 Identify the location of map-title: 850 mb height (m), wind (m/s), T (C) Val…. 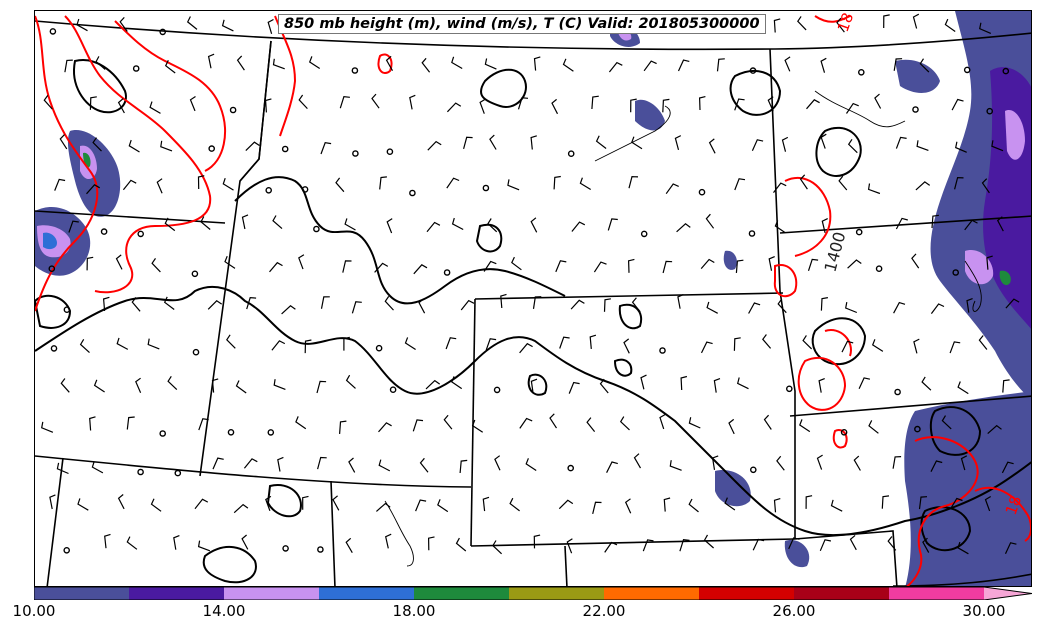
(522, 24).